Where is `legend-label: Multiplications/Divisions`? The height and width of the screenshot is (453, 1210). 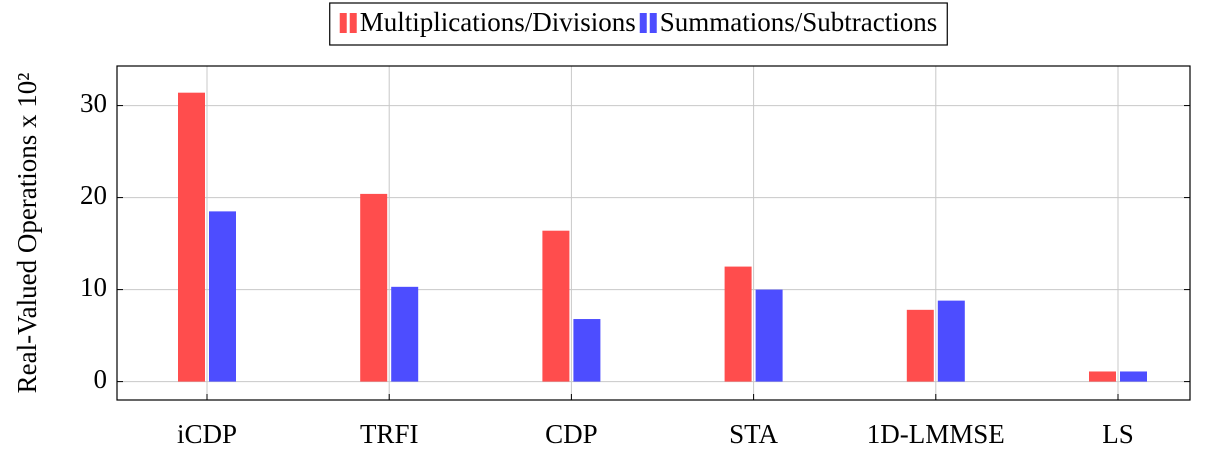 legend-label: Multiplications/Divisions is located at coordinates (498, 22).